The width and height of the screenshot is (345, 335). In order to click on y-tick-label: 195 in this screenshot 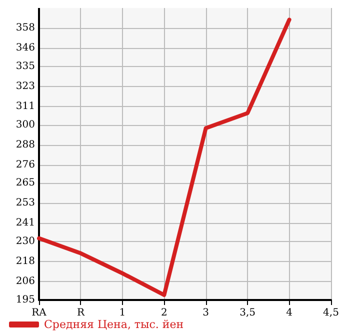, I will do `click(25, 300)`.